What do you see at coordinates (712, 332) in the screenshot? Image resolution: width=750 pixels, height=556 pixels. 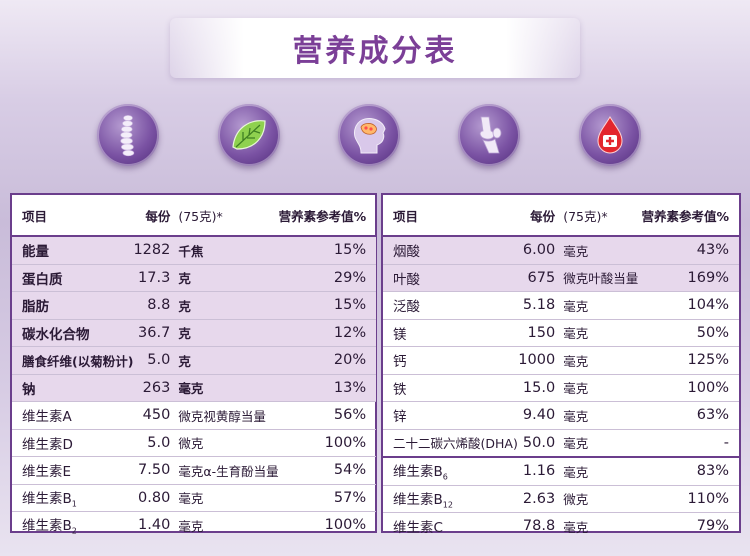 I see `nutrient-nrv-text: 50%` at bounding box center [712, 332].